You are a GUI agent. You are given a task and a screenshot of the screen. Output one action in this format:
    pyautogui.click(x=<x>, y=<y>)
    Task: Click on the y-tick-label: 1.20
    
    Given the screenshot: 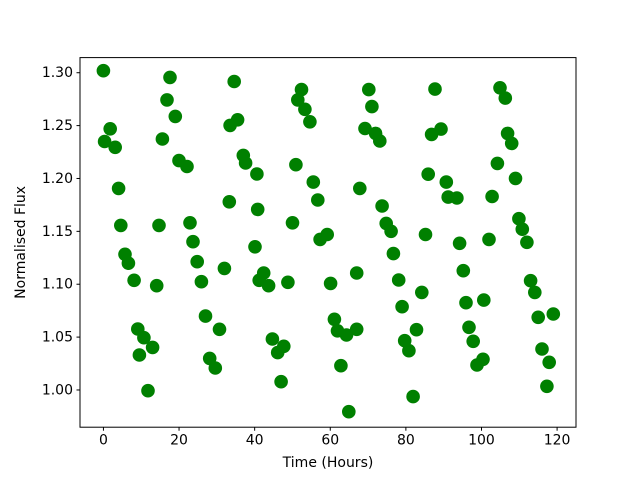 What is the action you would take?
    pyautogui.click(x=57, y=179)
    